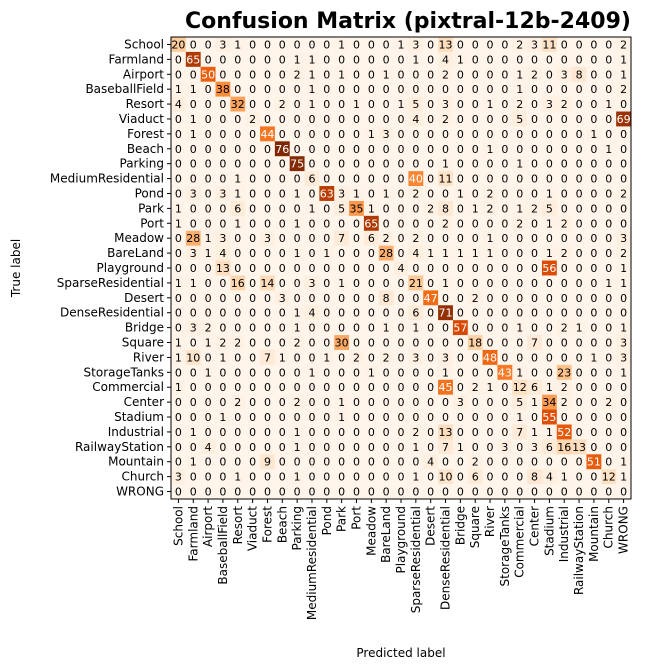 The image size is (666, 670). What do you see at coordinates (178, 44) in the screenshot?
I see `cell-value-label: 20` at bounding box center [178, 44].